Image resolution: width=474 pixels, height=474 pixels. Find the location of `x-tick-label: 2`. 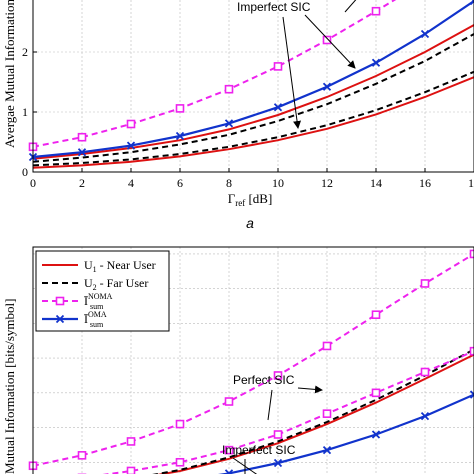

x-tick-label: 2 is located at coordinates (82, 183).